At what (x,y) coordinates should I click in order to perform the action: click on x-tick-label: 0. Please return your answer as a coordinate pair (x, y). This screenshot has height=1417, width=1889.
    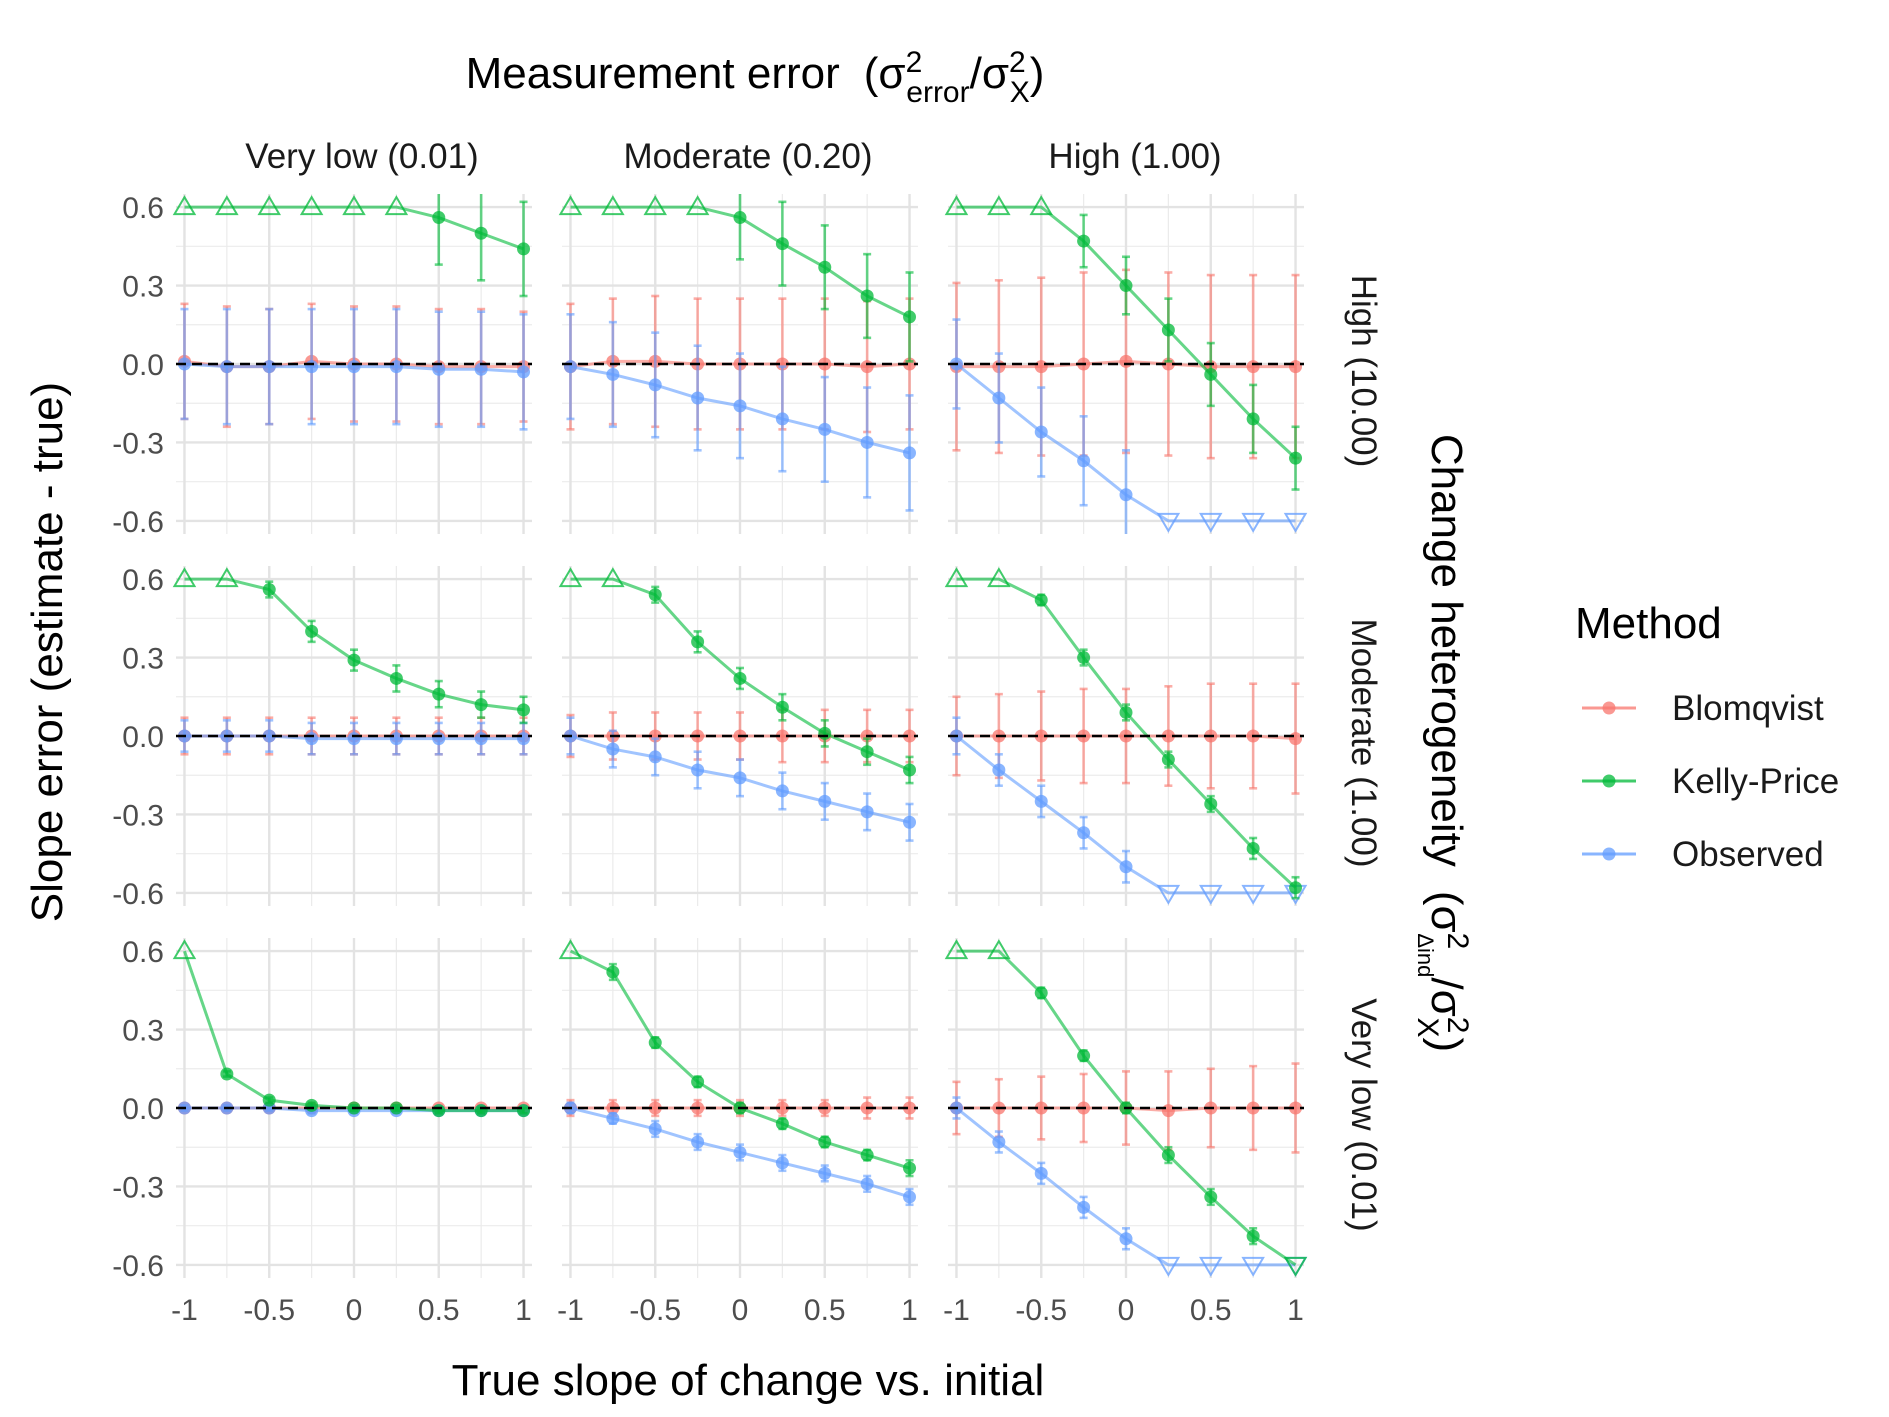
    Looking at the image, I should click on (354, 1310).